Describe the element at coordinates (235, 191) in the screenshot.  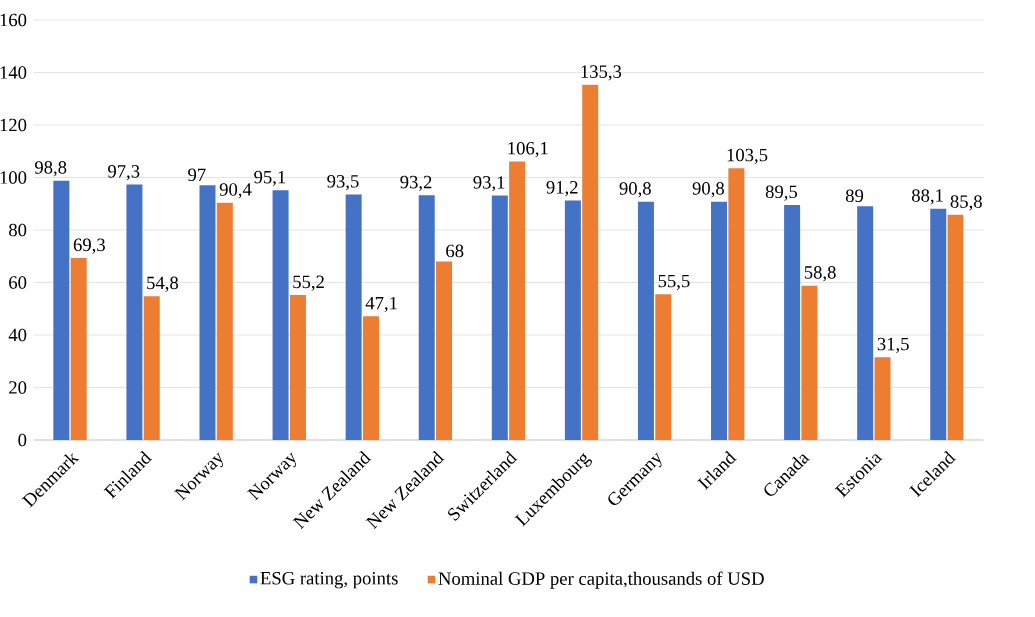
I see `data-label: 90,4` at that location.